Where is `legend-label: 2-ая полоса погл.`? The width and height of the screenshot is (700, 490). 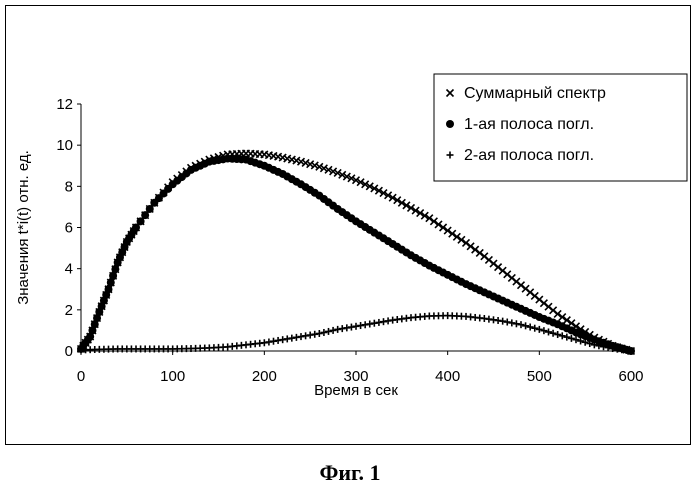
legend-label: 2-ая полоса погл. is located at coordinates (529, 155).